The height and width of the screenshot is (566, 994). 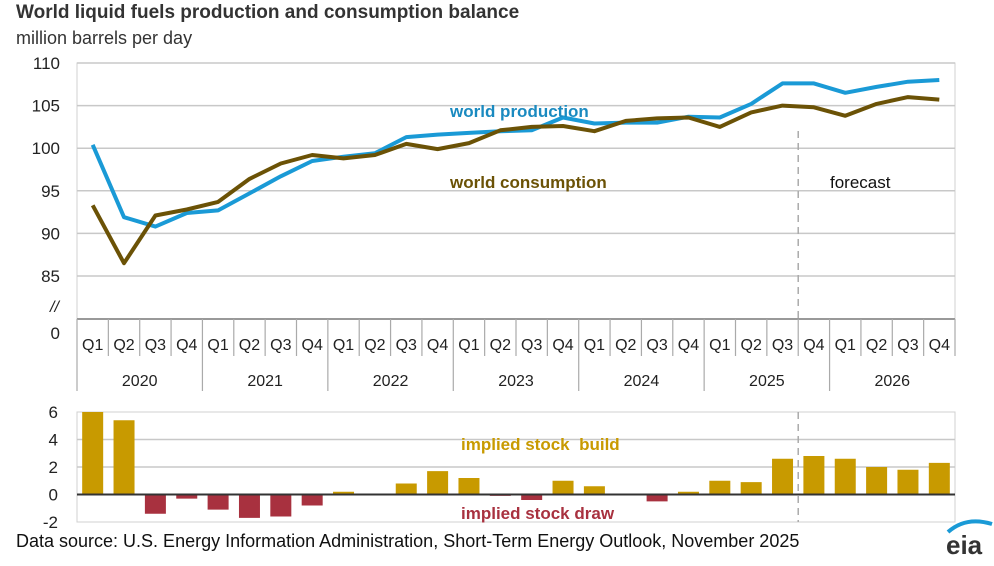 What do you see at coordinates (53, 440) in the screenshot?
I see `bar-y-tick-label: 4` at bounding box center [53, 440].